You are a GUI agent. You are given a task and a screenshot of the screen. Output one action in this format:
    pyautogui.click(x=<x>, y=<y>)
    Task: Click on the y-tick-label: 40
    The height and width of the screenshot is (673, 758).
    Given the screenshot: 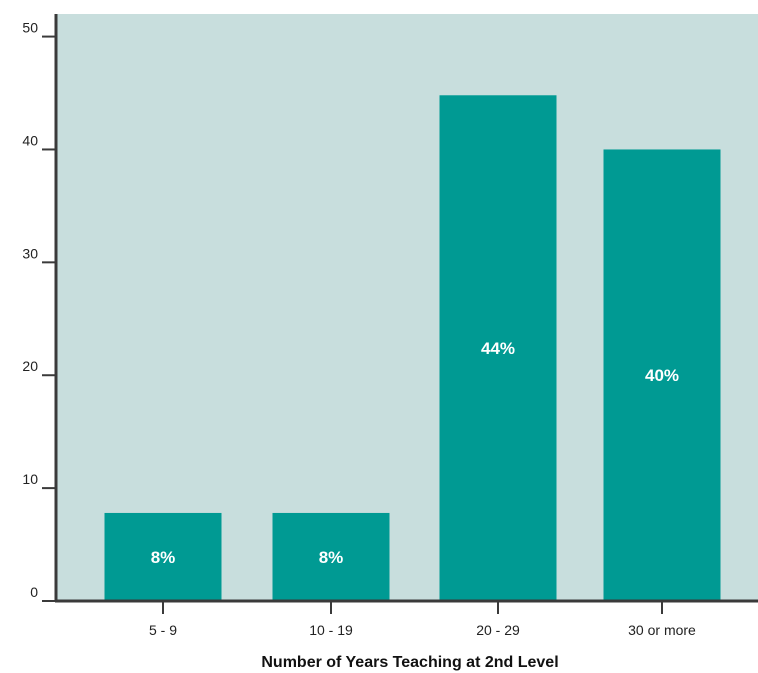 What is the action you would take?
    pyautogui.click(x=30, y=140)
    